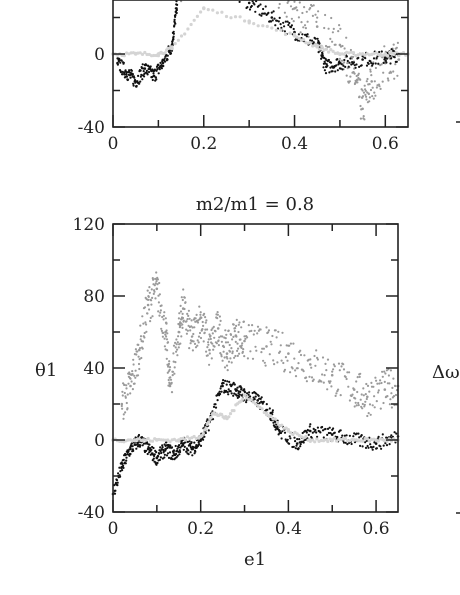  Describe the element at coordinates (385, 144) in the screenshot. I see `top-x-tick-label: 0.6` at that location.